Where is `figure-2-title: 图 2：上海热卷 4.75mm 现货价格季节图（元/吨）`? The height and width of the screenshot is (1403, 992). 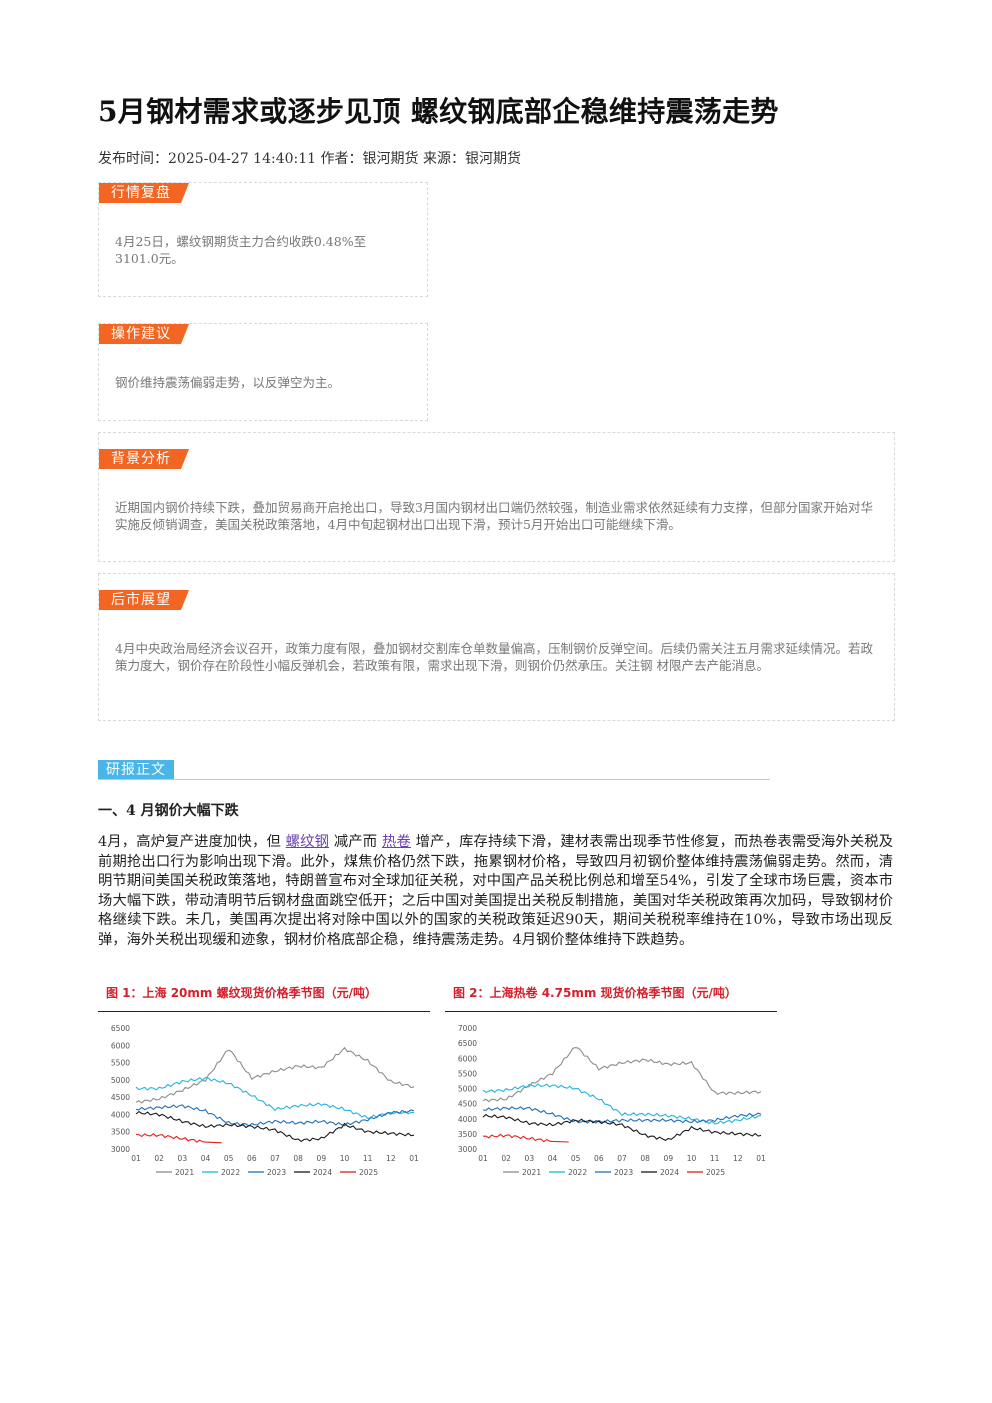
figure-2-title: 图 2：上海热卷 4.75mm 现货价格季节图（元/吨） is located at coordinates (595, 993).